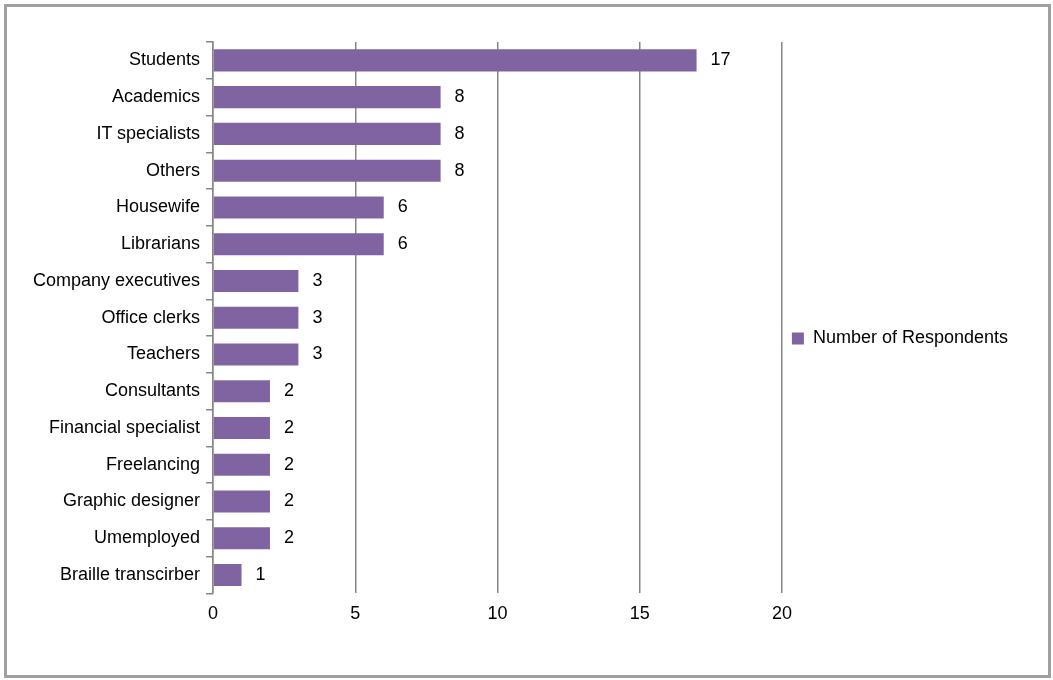 Image resolution: width=1053 pixels, height=680 pixels. Describe the element at coordinates (165, 59) in the screenshot. I see `y-tick-label: Students` at that location.